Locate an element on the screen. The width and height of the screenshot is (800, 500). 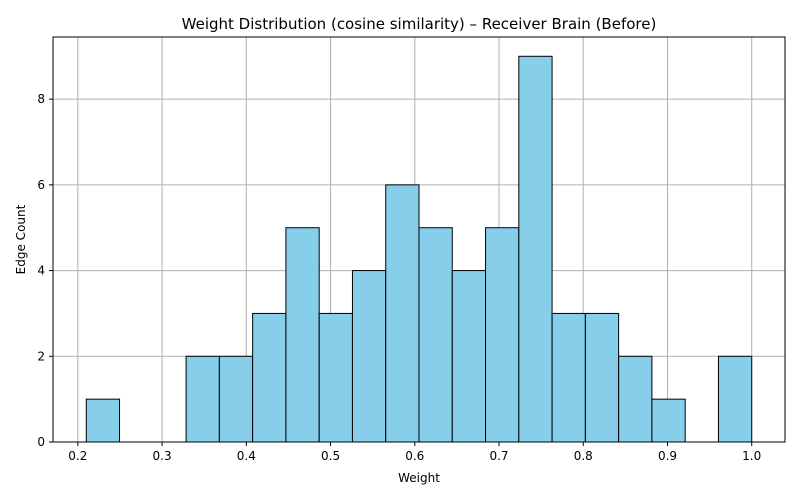
y-tick-label: 0 is located at coordinates (41, 442).